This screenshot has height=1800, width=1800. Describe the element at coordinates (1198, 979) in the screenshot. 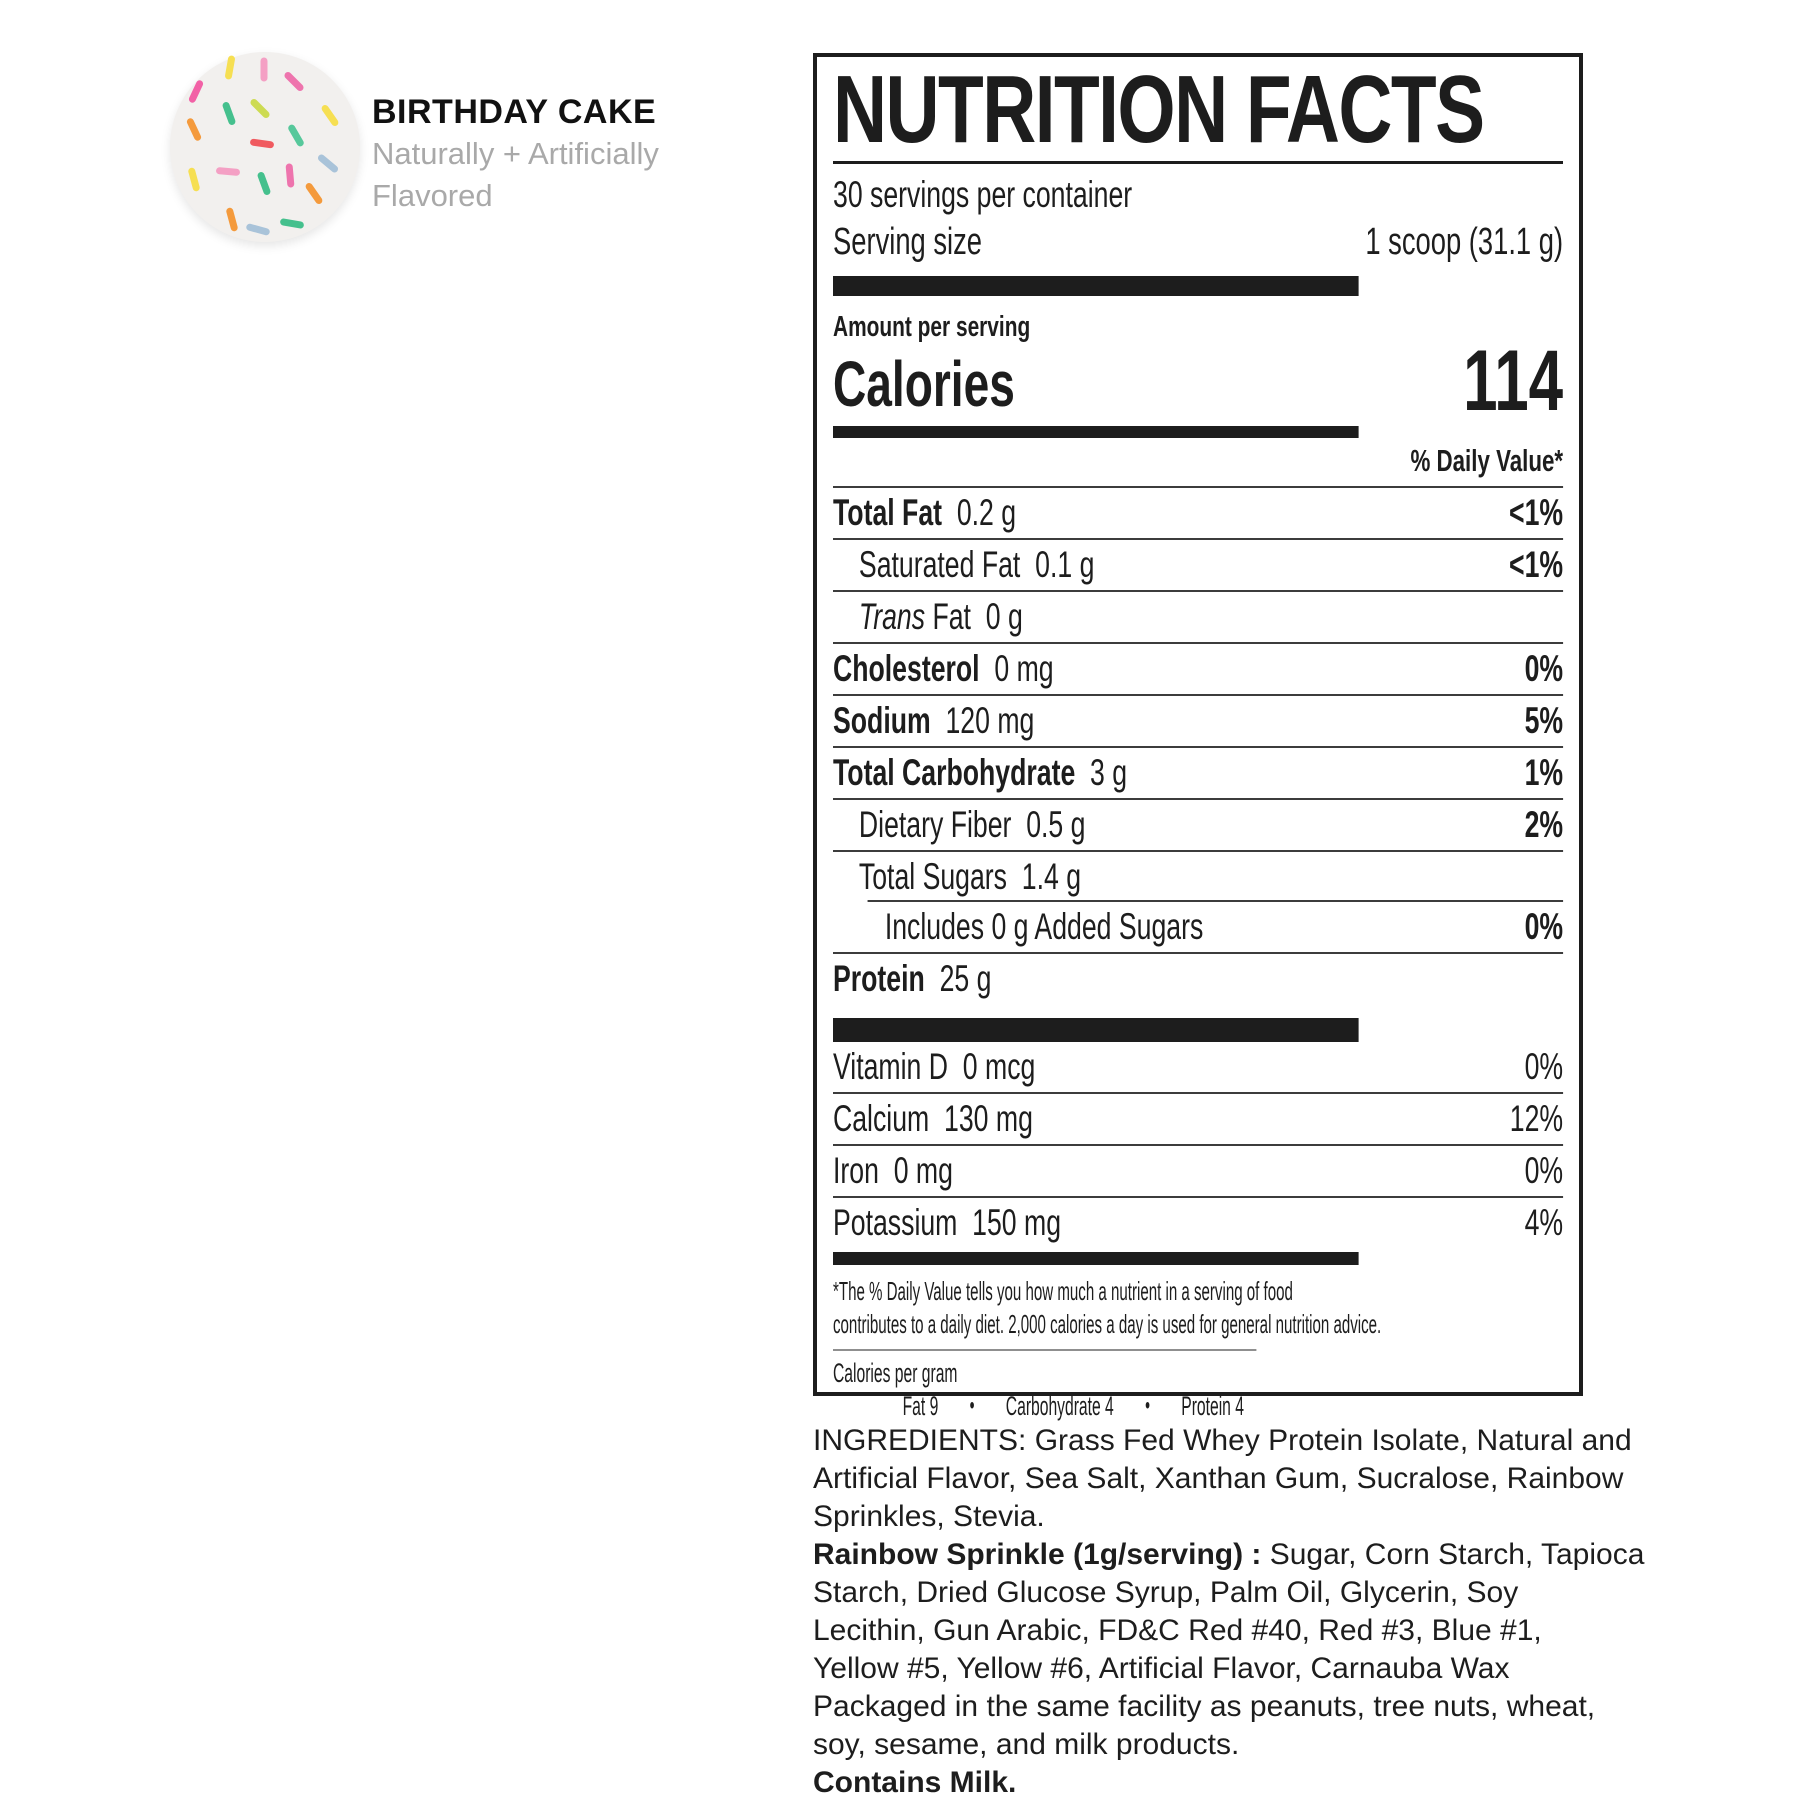

I see `nutrient-row: Protein 25 g` at that location.